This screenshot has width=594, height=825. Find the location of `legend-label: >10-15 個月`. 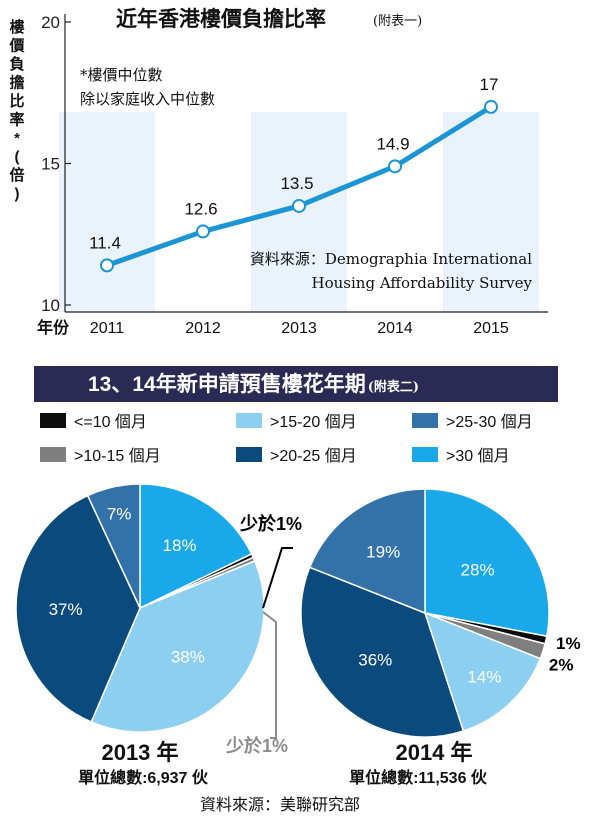

legend-label: >10-15 個月 is located at coordinates (117, 456).